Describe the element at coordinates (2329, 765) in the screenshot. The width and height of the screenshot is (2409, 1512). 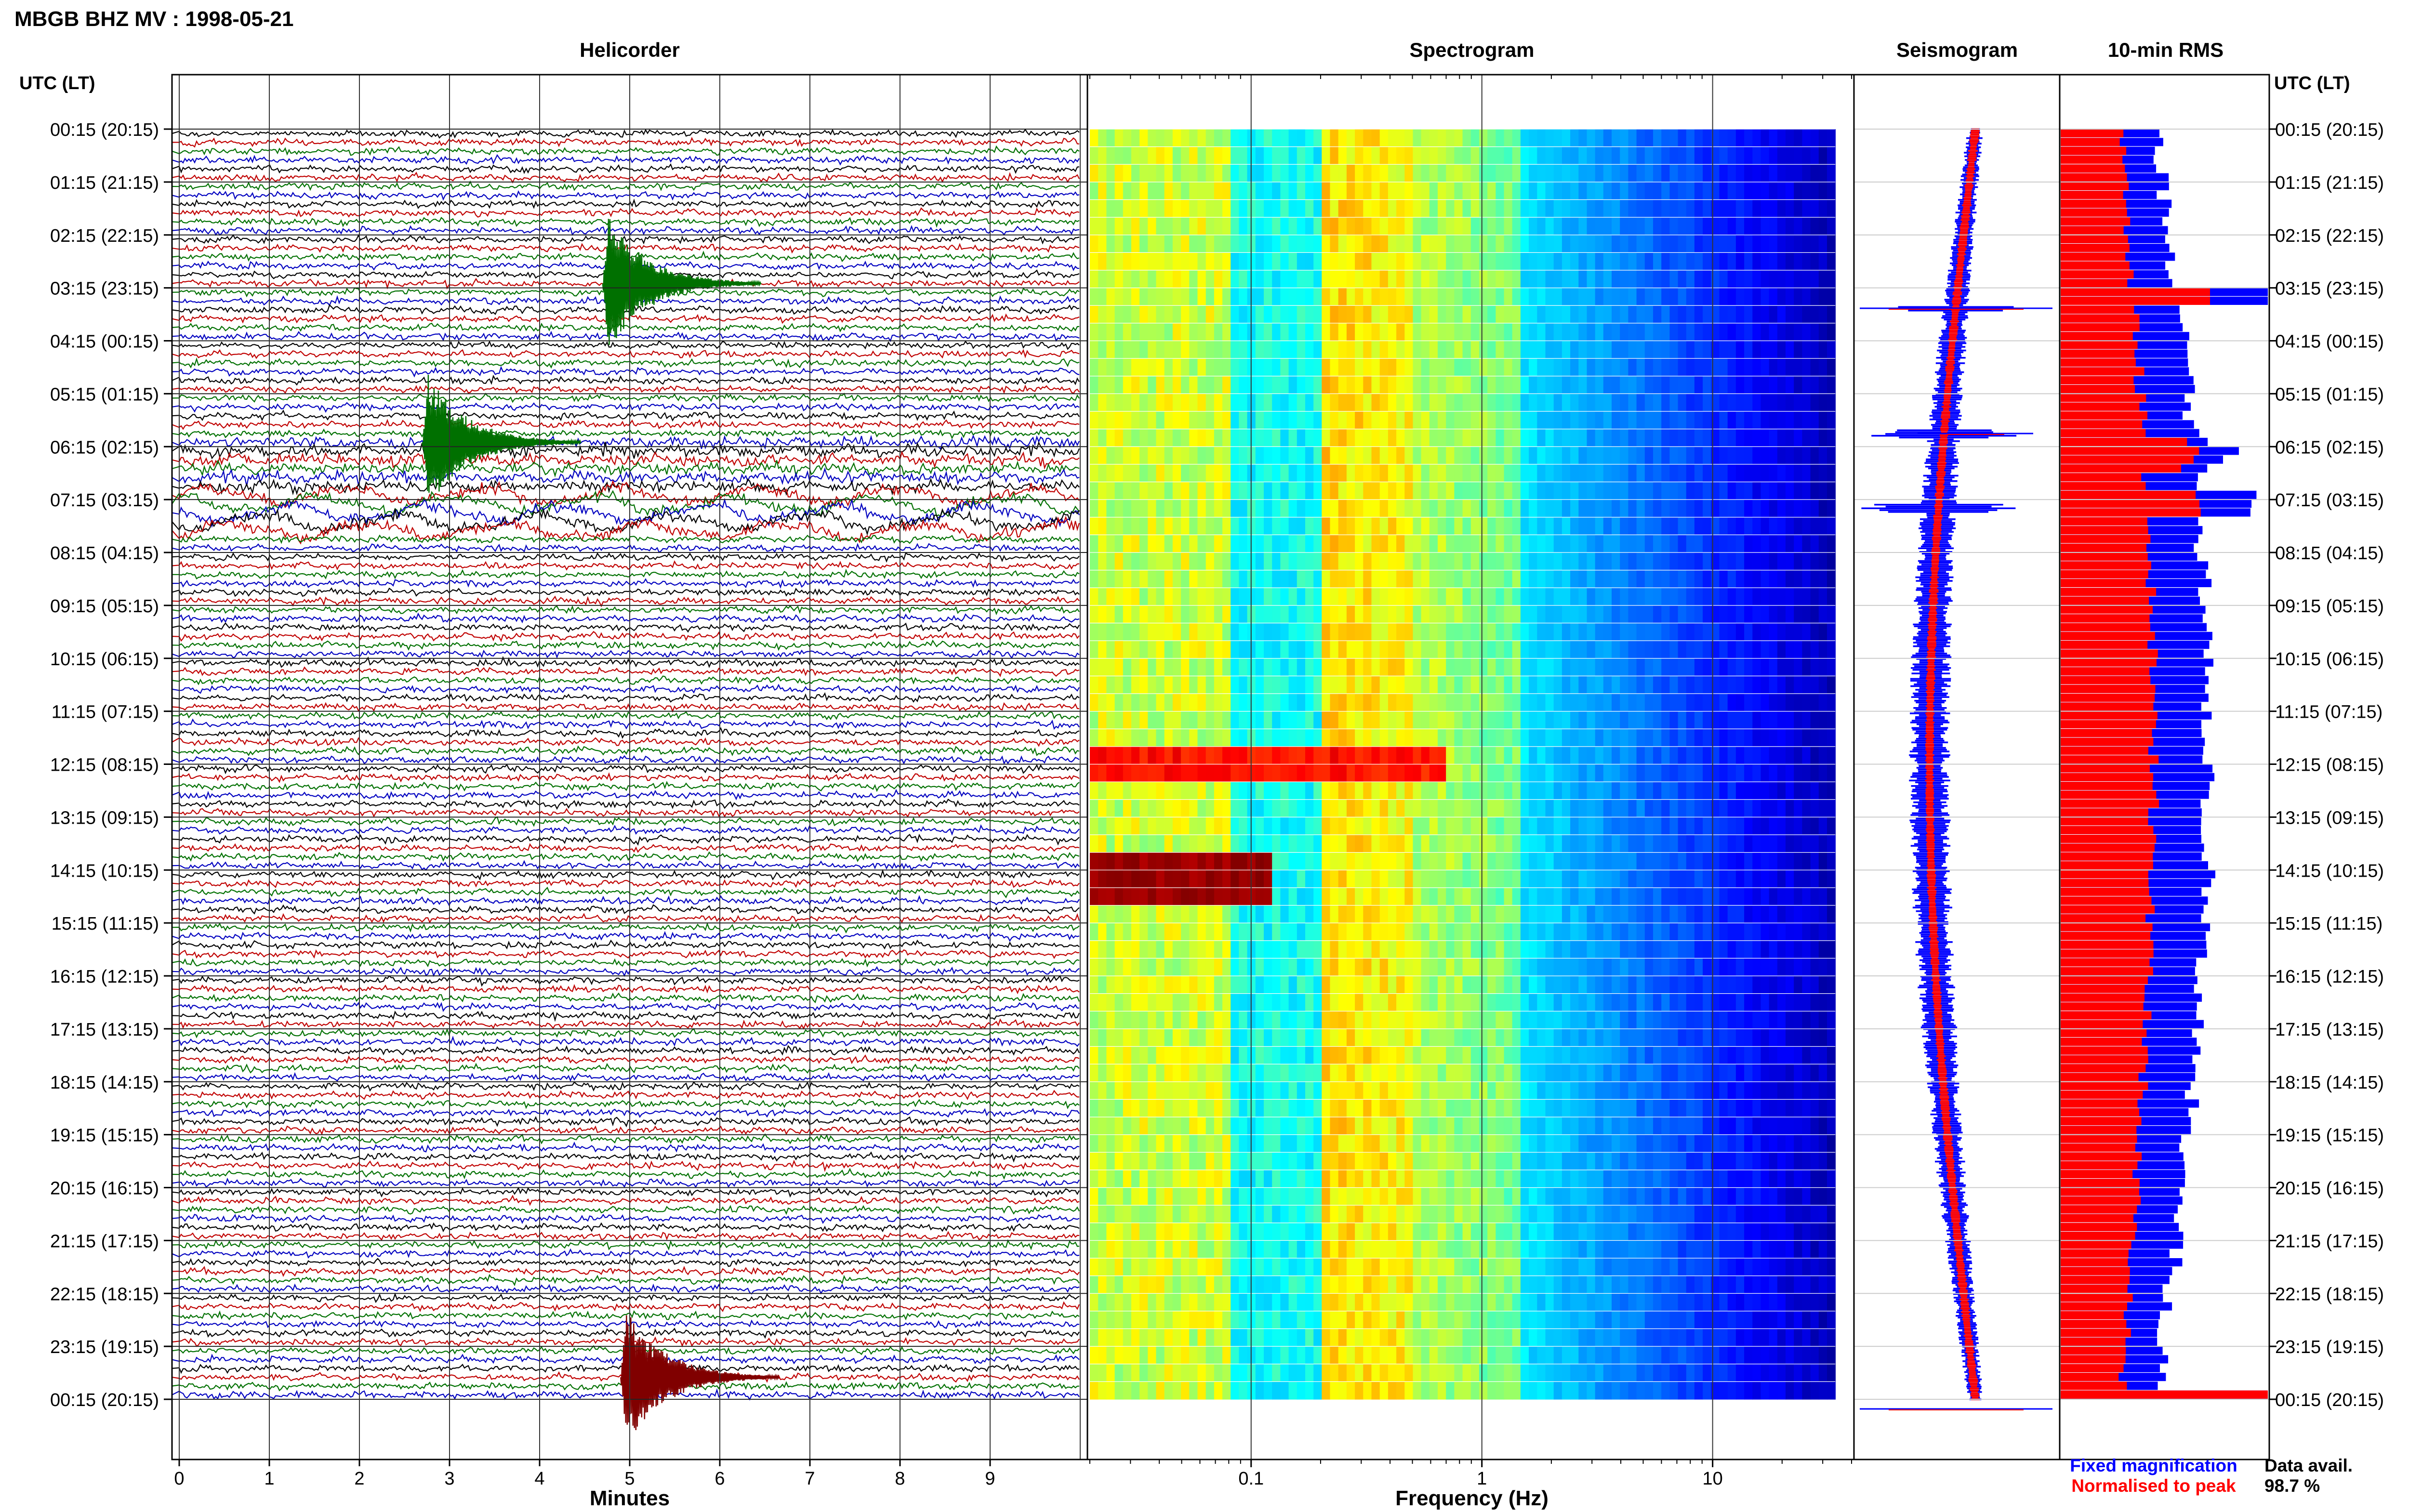
I see `hour-label-right: 12:15 (08:15)` at that location.